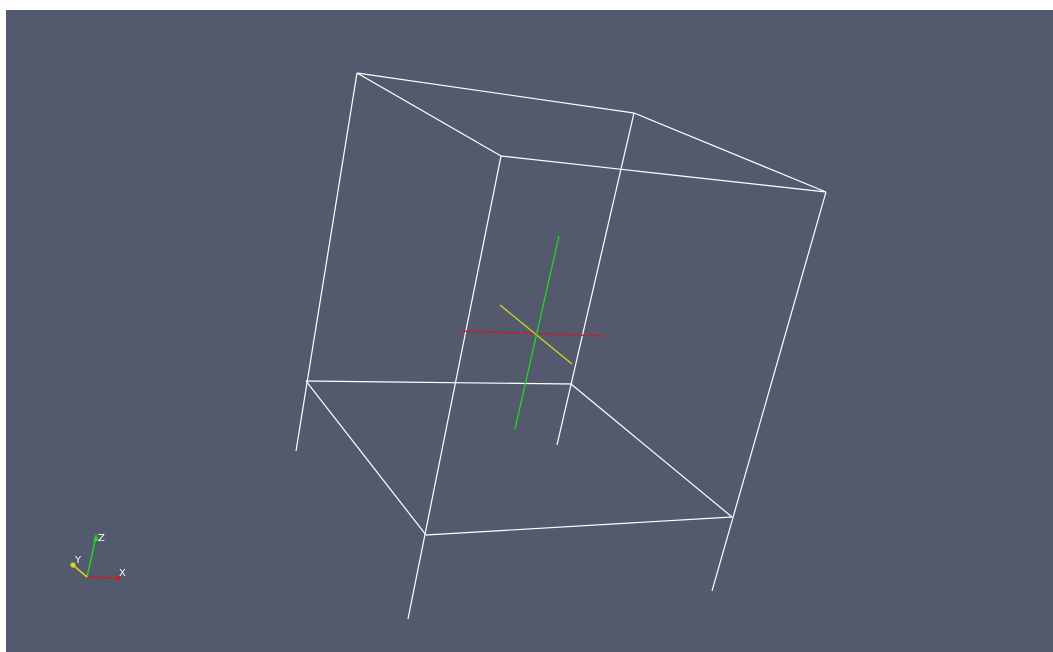  I want to click on center-z-axis-line, so click(537, 332).